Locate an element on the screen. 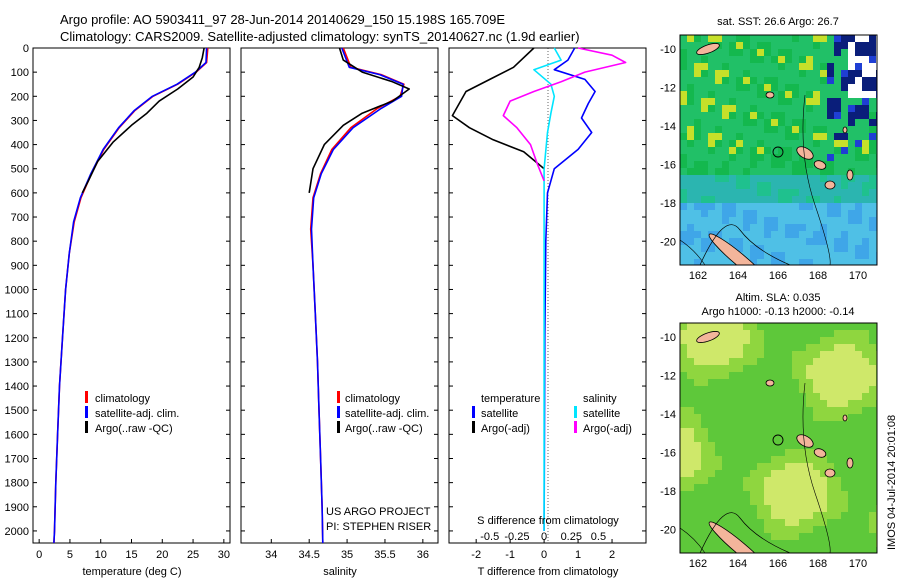 Image resolution: width=900 pixels, height=580 pixels. map-y-tick-label: -10 is located at coordinates (668, 50).